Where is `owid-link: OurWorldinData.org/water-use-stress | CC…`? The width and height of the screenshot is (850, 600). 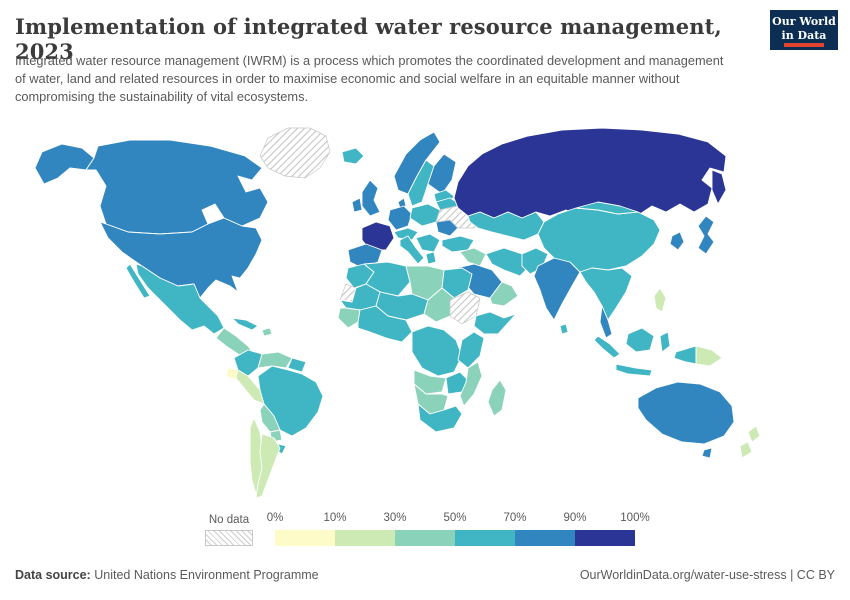 owid-link: OurWorldinData.org/water-use-stress | CC… is located at coordinates (707, 575).